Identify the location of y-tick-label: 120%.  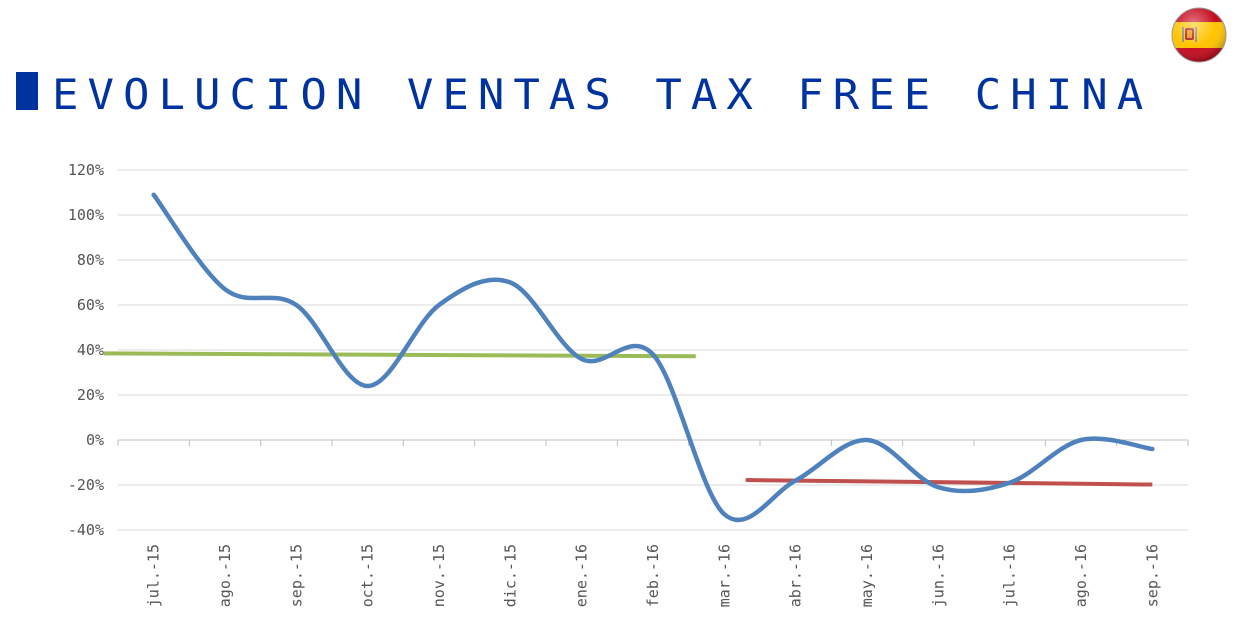
(86, 170).